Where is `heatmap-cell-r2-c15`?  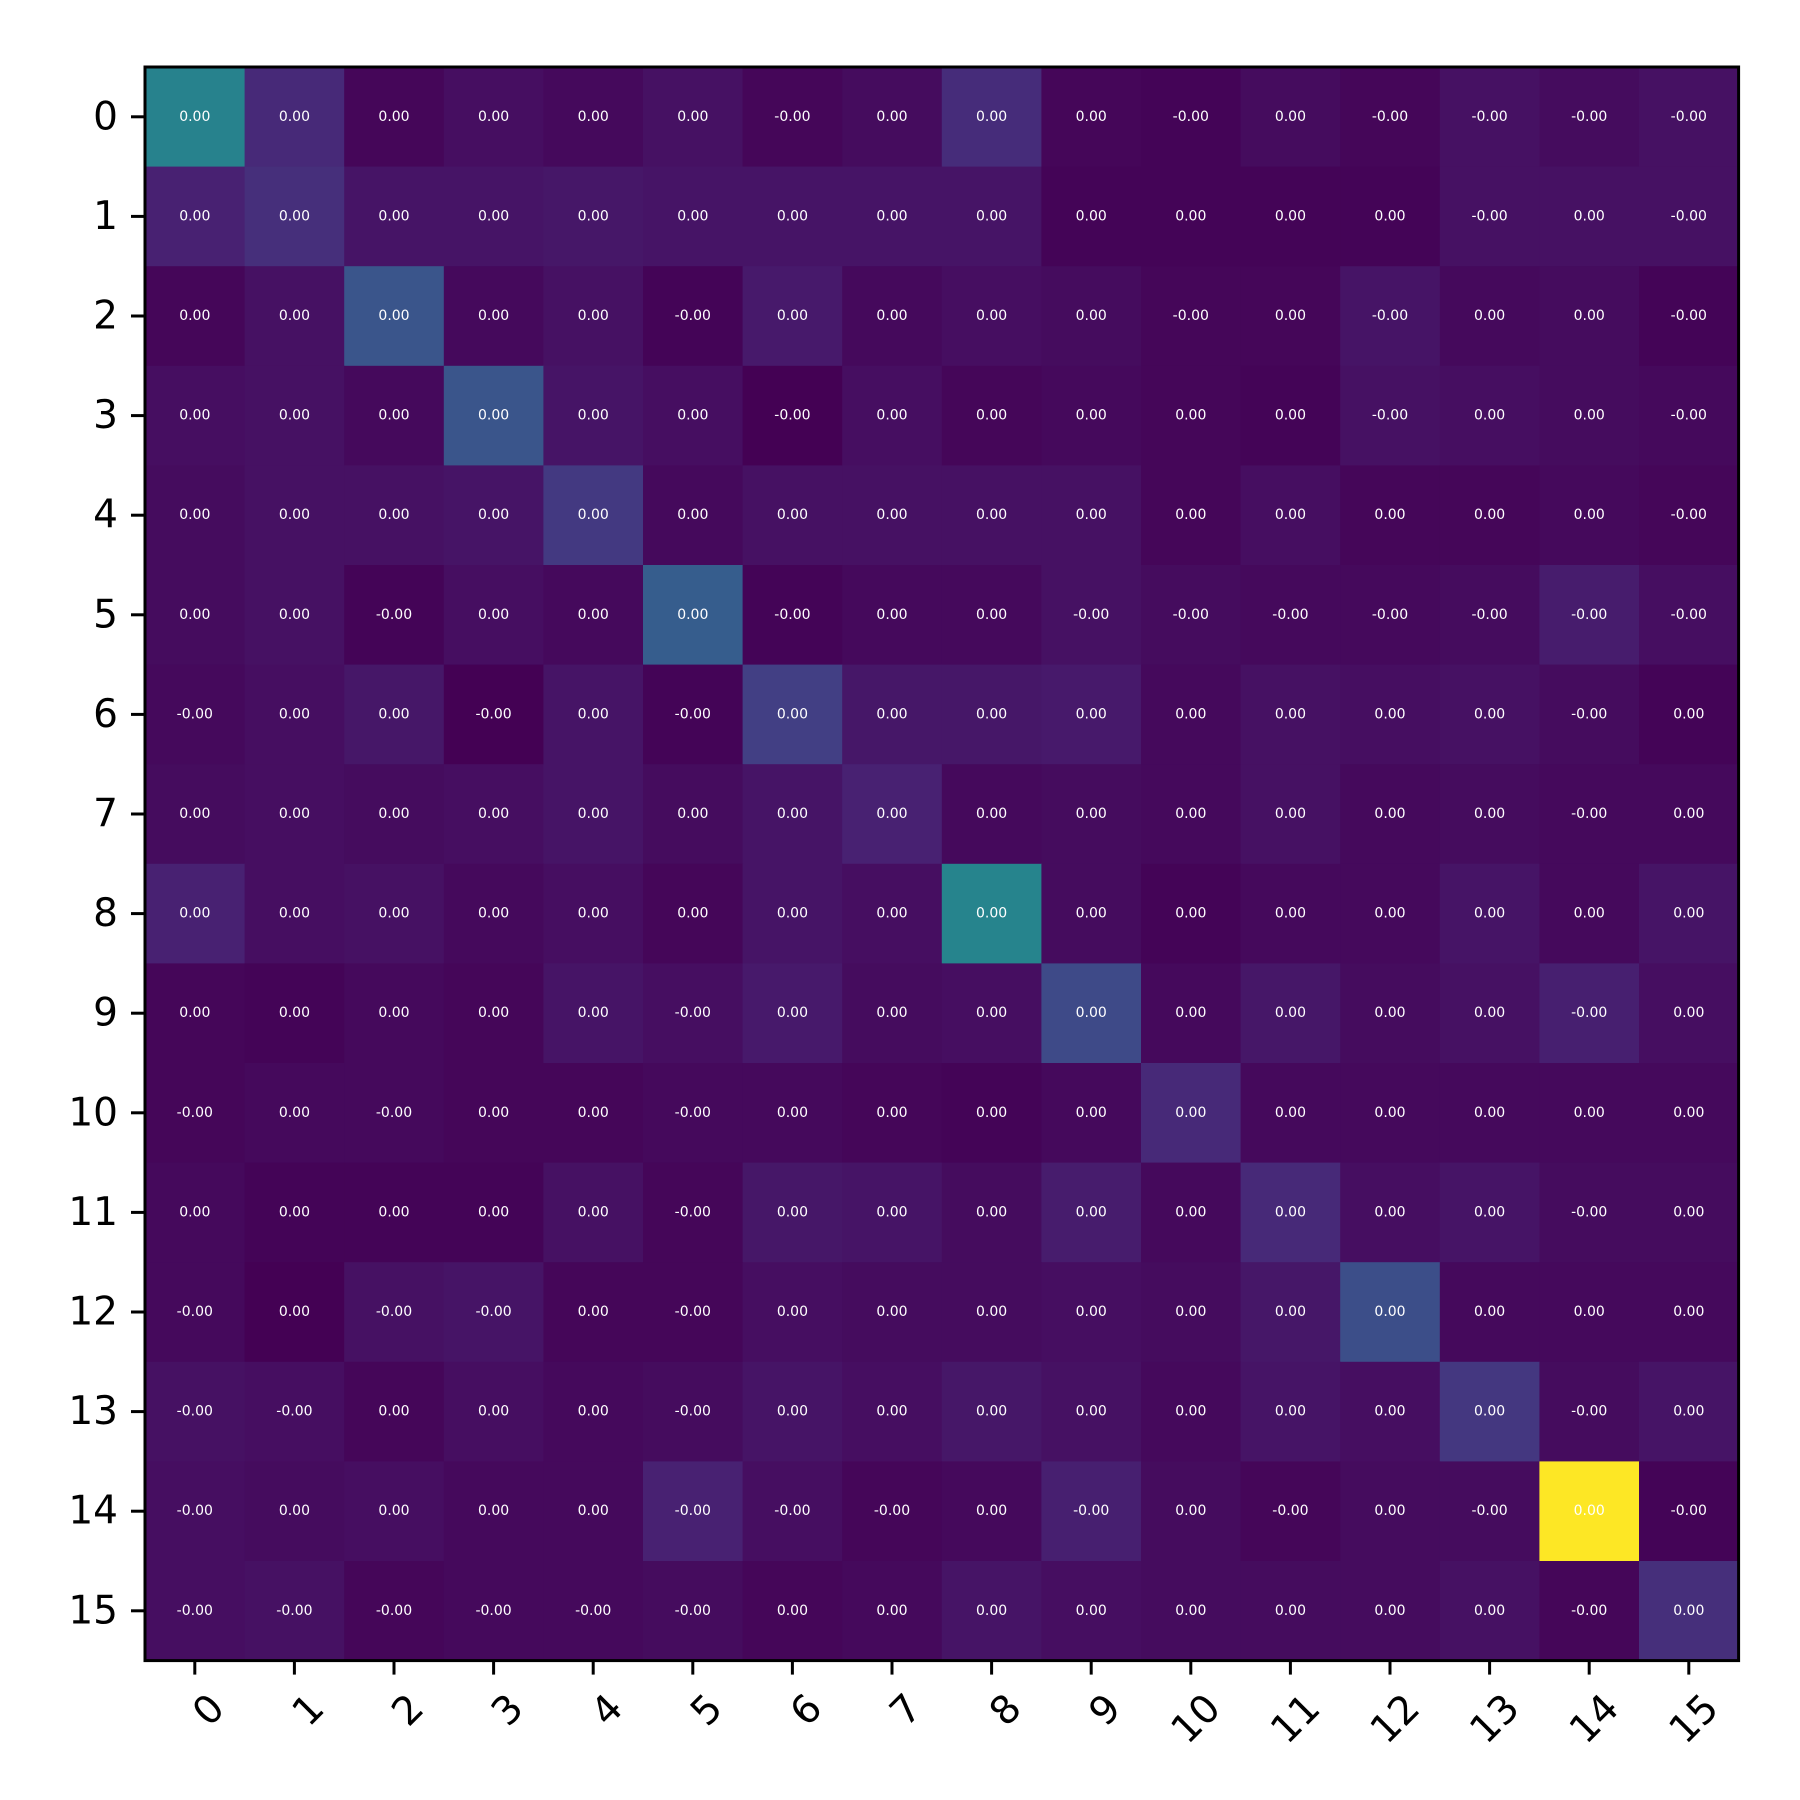 heatmap-cell-r2-c15 is located at coordinates (1689, 316).